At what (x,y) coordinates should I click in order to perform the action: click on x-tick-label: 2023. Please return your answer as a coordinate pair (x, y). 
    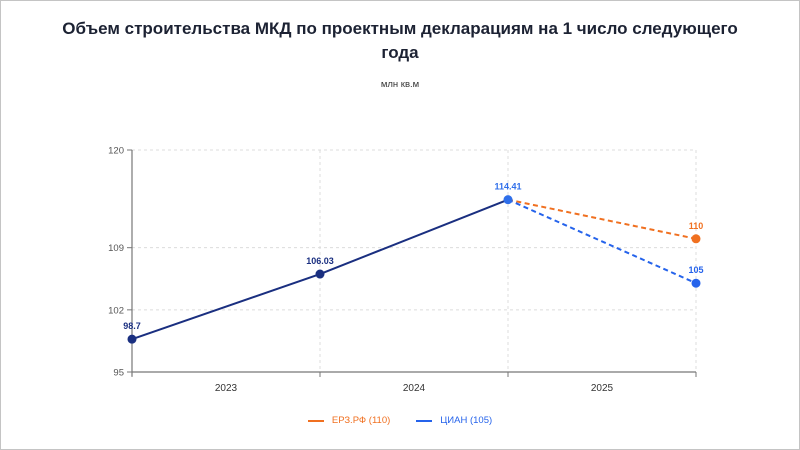
    Looking at the image, I should click on (226, 388).